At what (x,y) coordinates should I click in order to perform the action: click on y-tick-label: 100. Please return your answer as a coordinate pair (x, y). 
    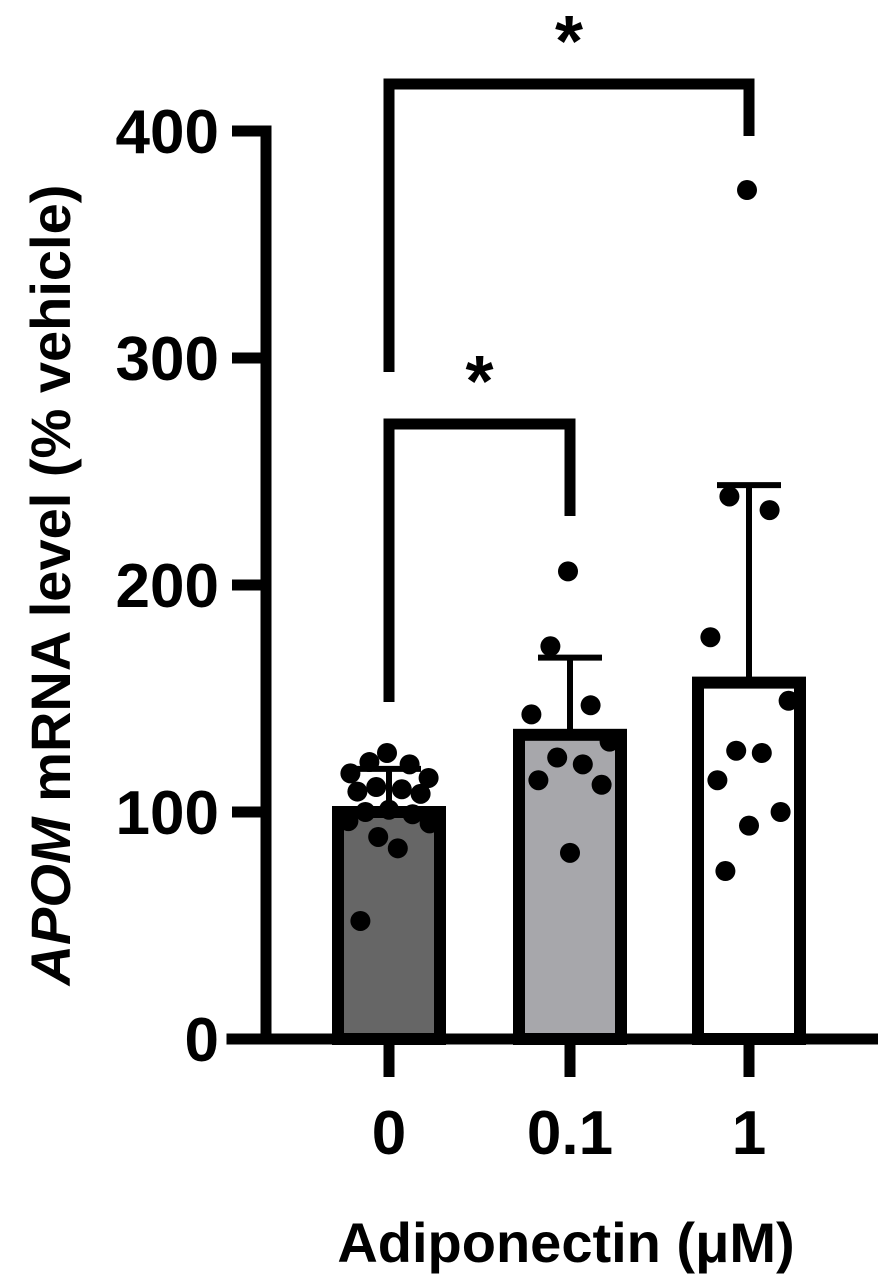
    Looking at the image, I should click on (167, 813).